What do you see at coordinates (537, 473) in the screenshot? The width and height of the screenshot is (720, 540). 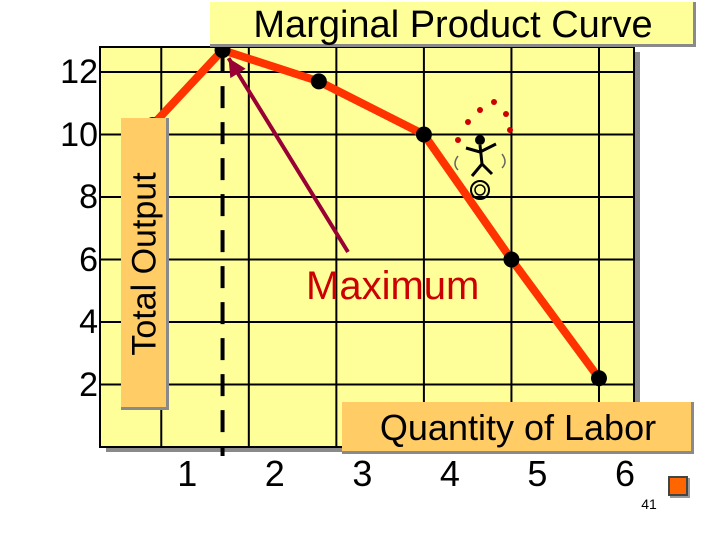 I see `x-tick-label: 5` at bounding box center [537, 473].